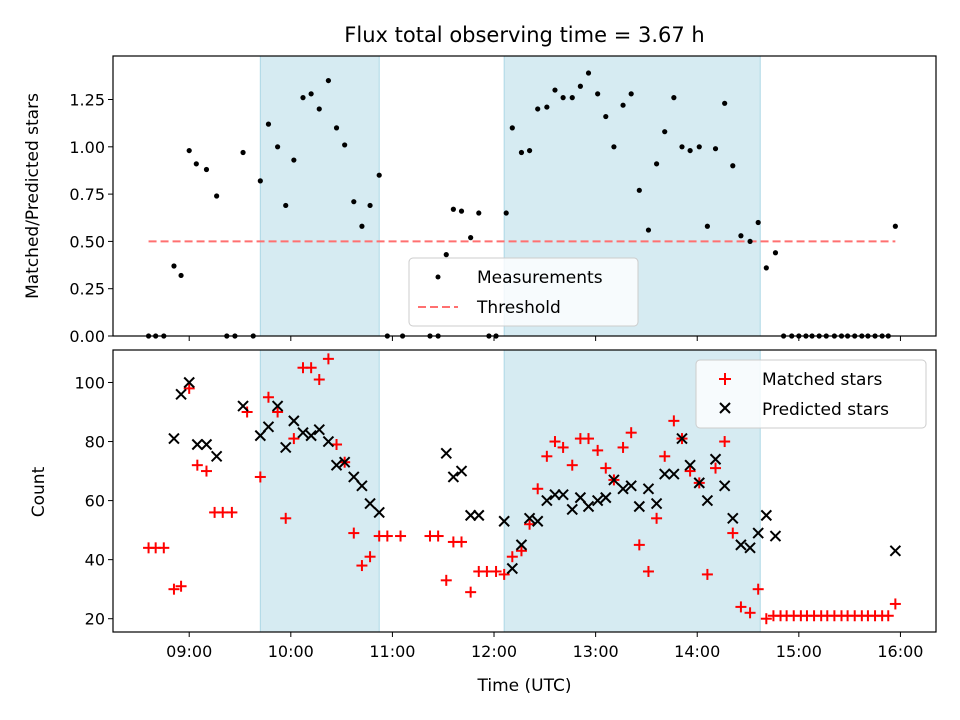  I want to click on top-y-tick-label: 1.00, so click(87, 147).